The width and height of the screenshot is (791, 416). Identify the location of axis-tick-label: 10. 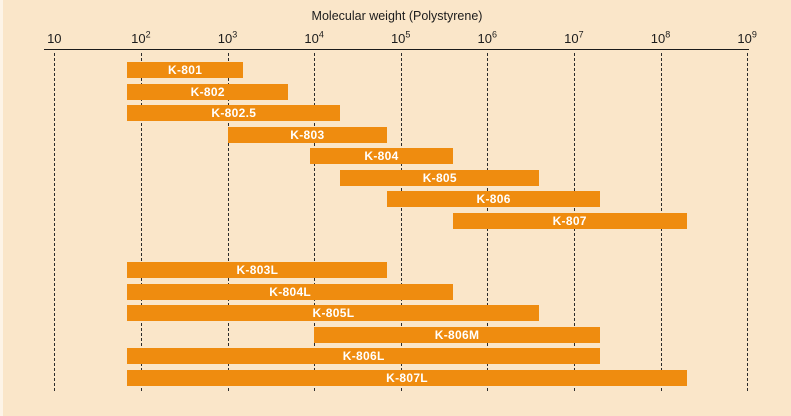
(54, 38).